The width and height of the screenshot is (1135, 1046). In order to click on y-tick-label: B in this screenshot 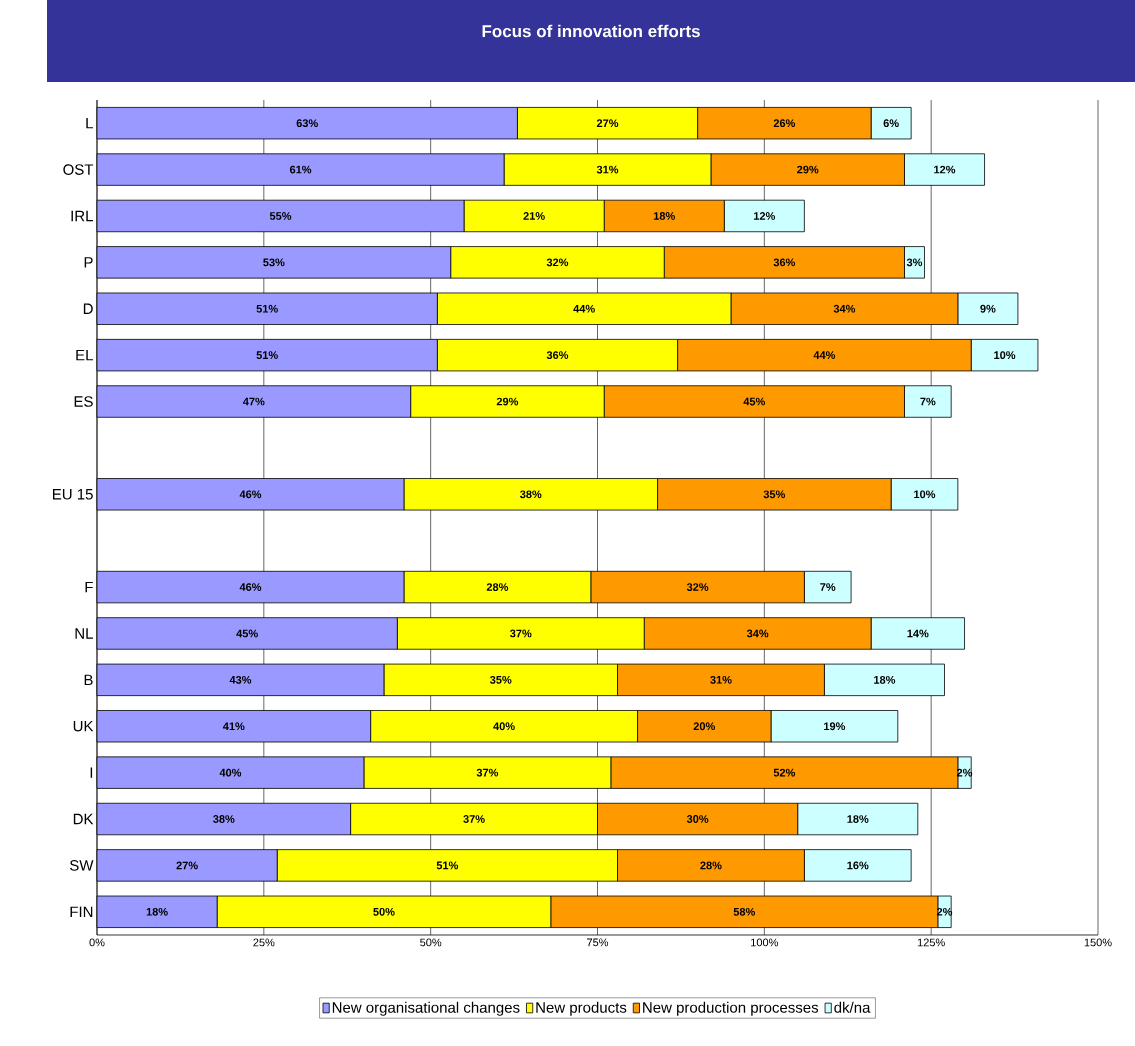, I will do `click(88, 680)`.